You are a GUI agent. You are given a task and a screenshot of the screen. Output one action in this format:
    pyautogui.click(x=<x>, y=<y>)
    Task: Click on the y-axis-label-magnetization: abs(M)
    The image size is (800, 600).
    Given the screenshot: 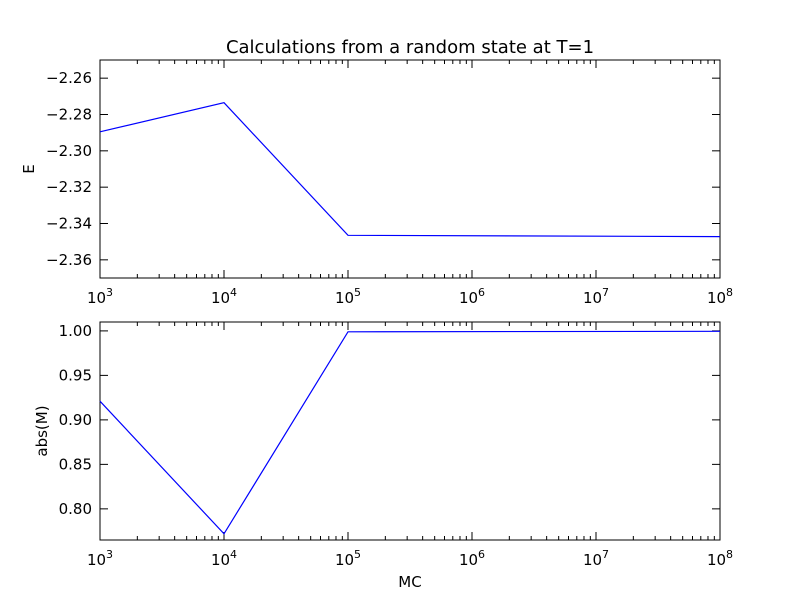 What is the action you would take?
    pyautogui.click(x=42, y=430)
    